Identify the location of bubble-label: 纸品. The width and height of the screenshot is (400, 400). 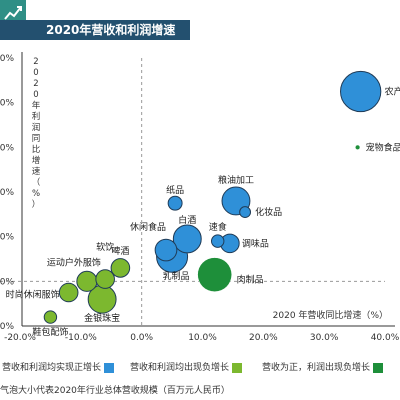
(175, 190).